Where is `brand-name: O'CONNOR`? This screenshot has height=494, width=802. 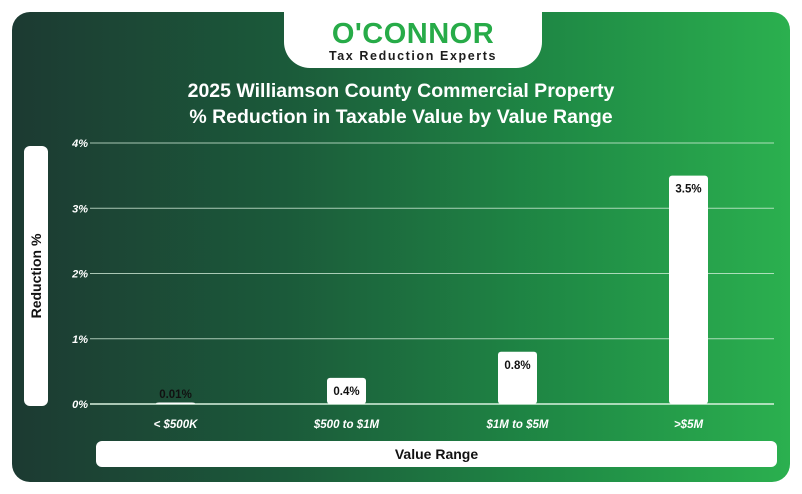
brand-name: O'CONNOR is located at coordinates (413, 34).